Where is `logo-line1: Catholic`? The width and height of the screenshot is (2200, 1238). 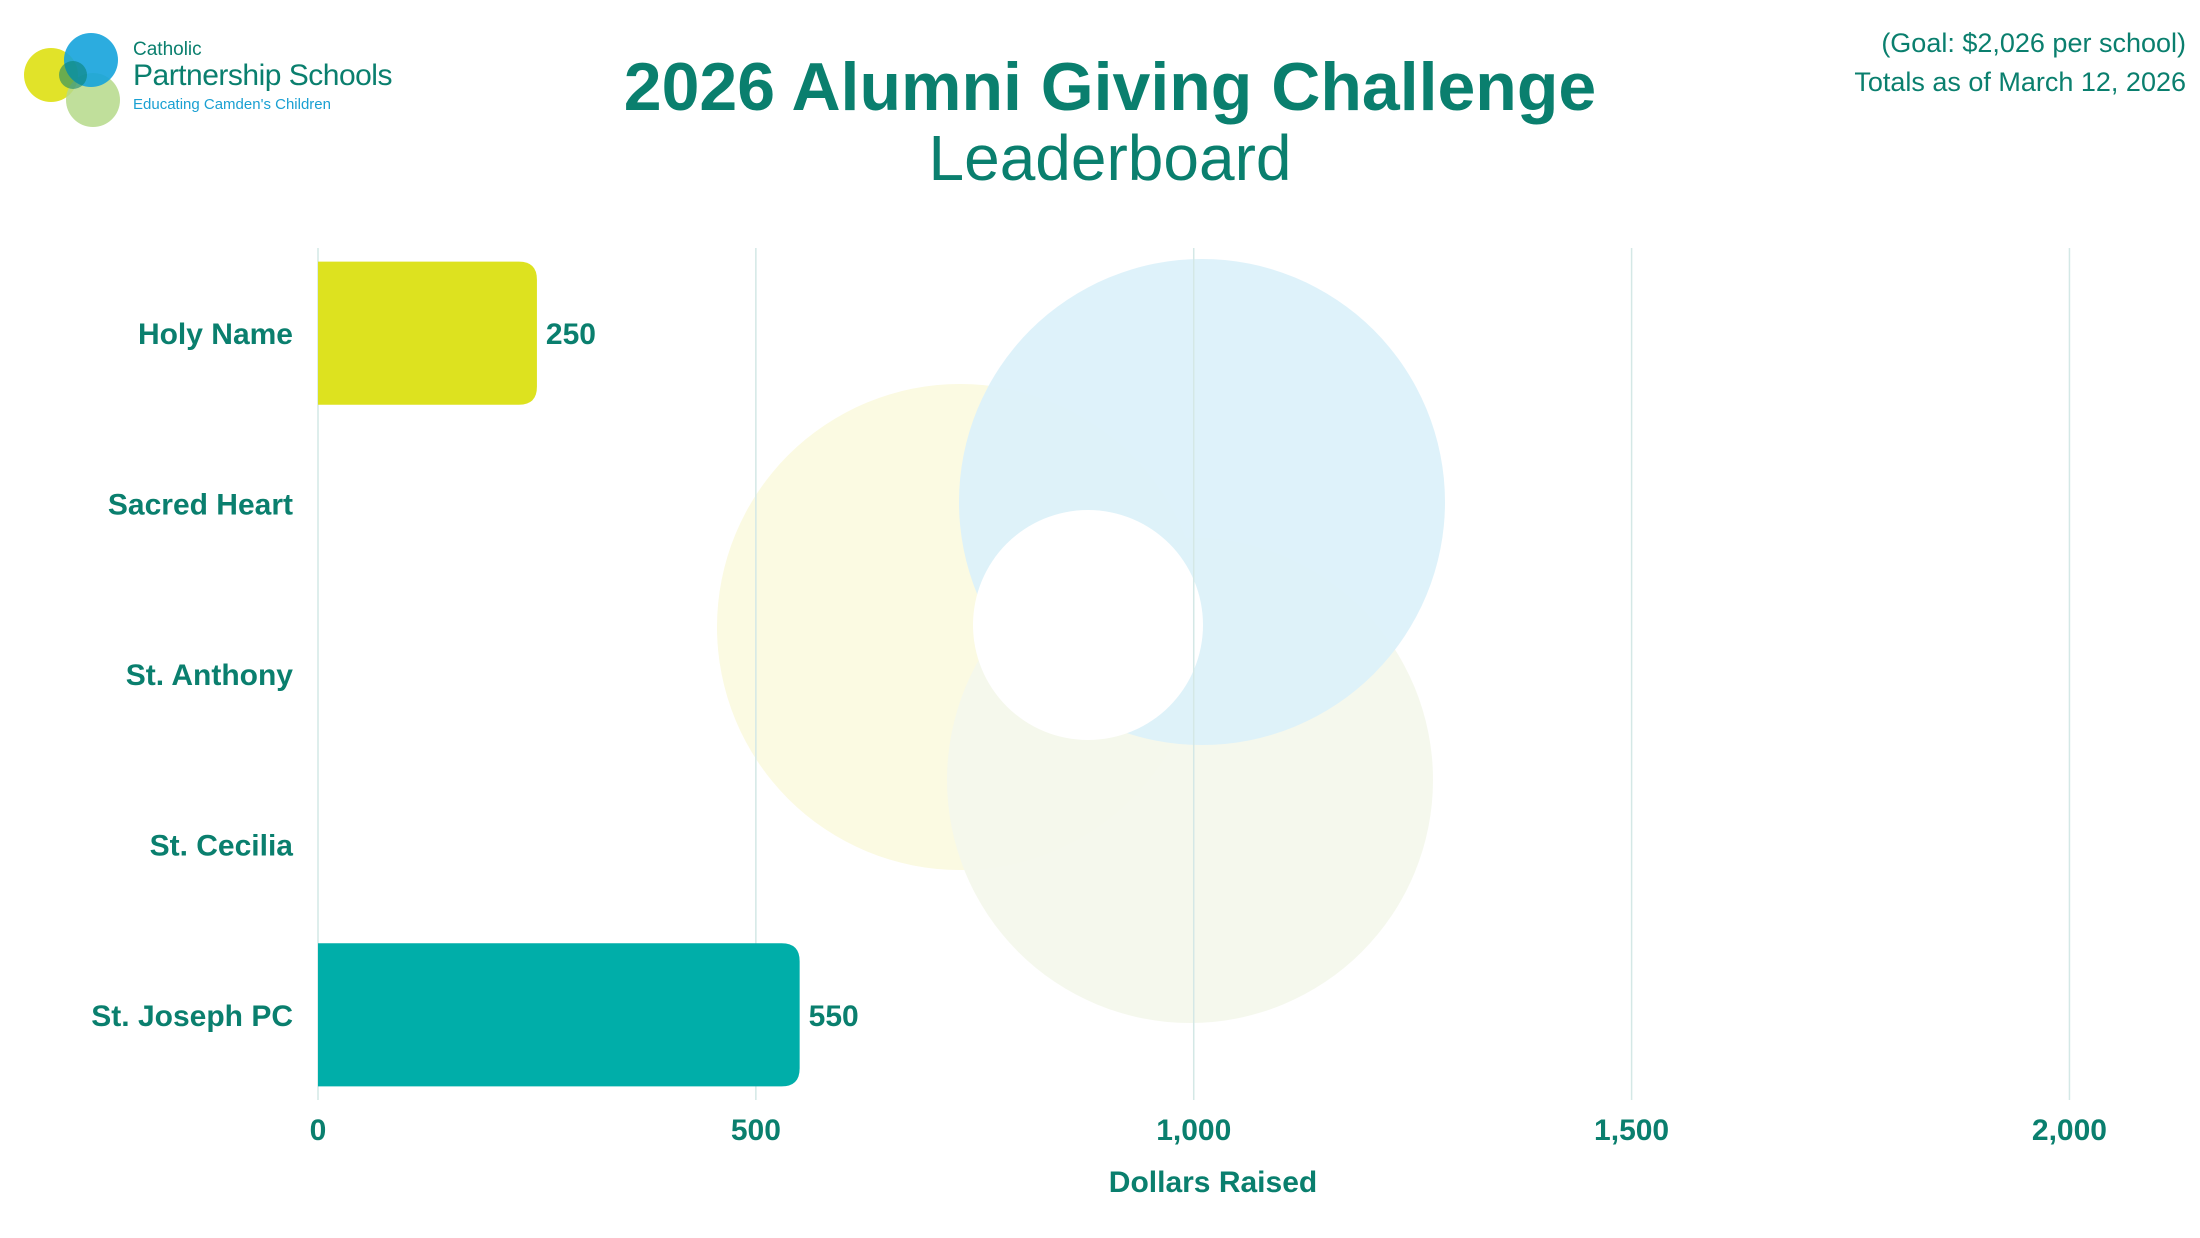 logo-line1: Catholic is located at coordinates (167, 49).